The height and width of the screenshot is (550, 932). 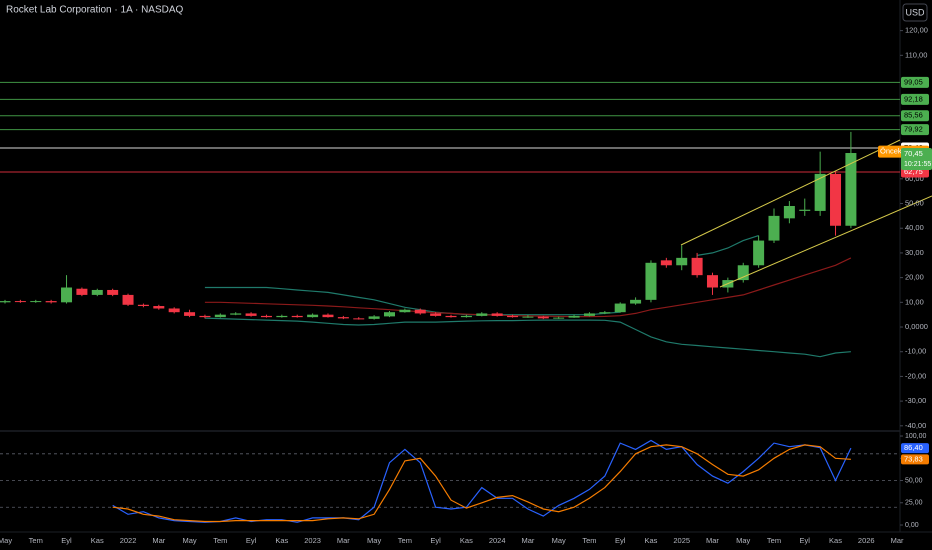 I want to click on x-tick-label: 2023, so click(x=312, y=540).